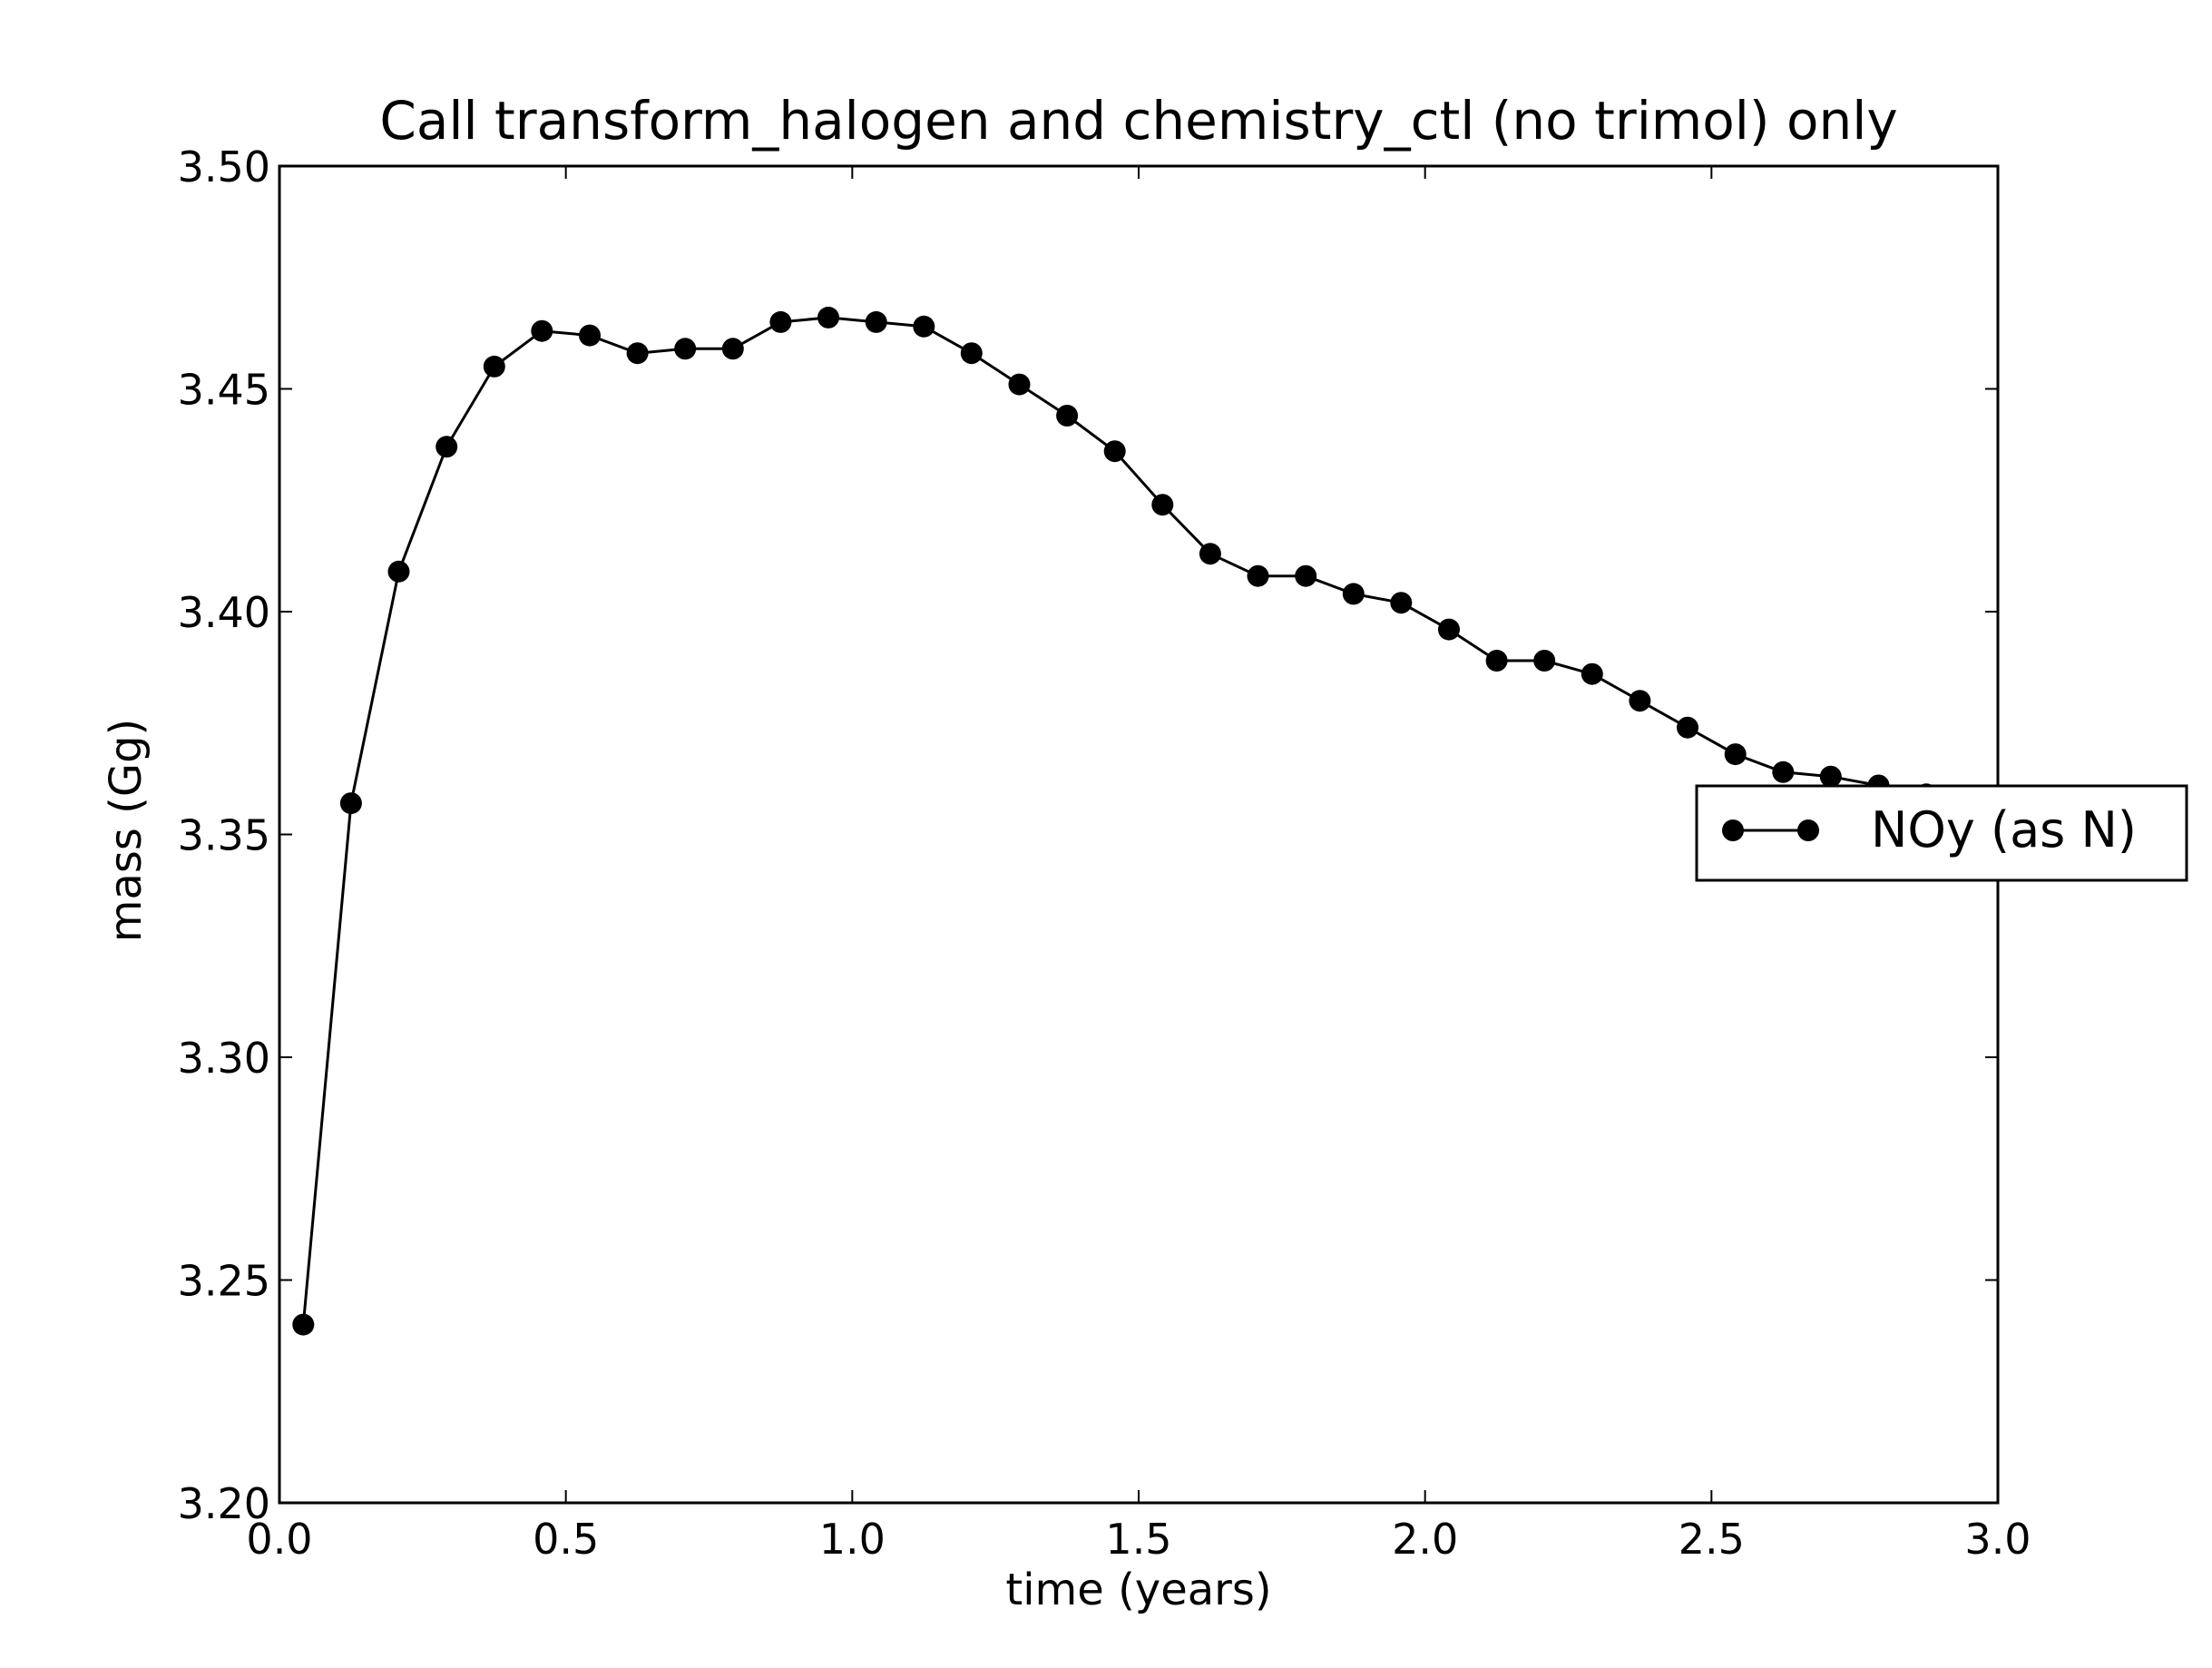 The width and height of the screenshot is (2212, 1668). Describe the element at coordinates (1997, 1539) in the screenshot. I see `x-tick-label: 3.0` at that location.